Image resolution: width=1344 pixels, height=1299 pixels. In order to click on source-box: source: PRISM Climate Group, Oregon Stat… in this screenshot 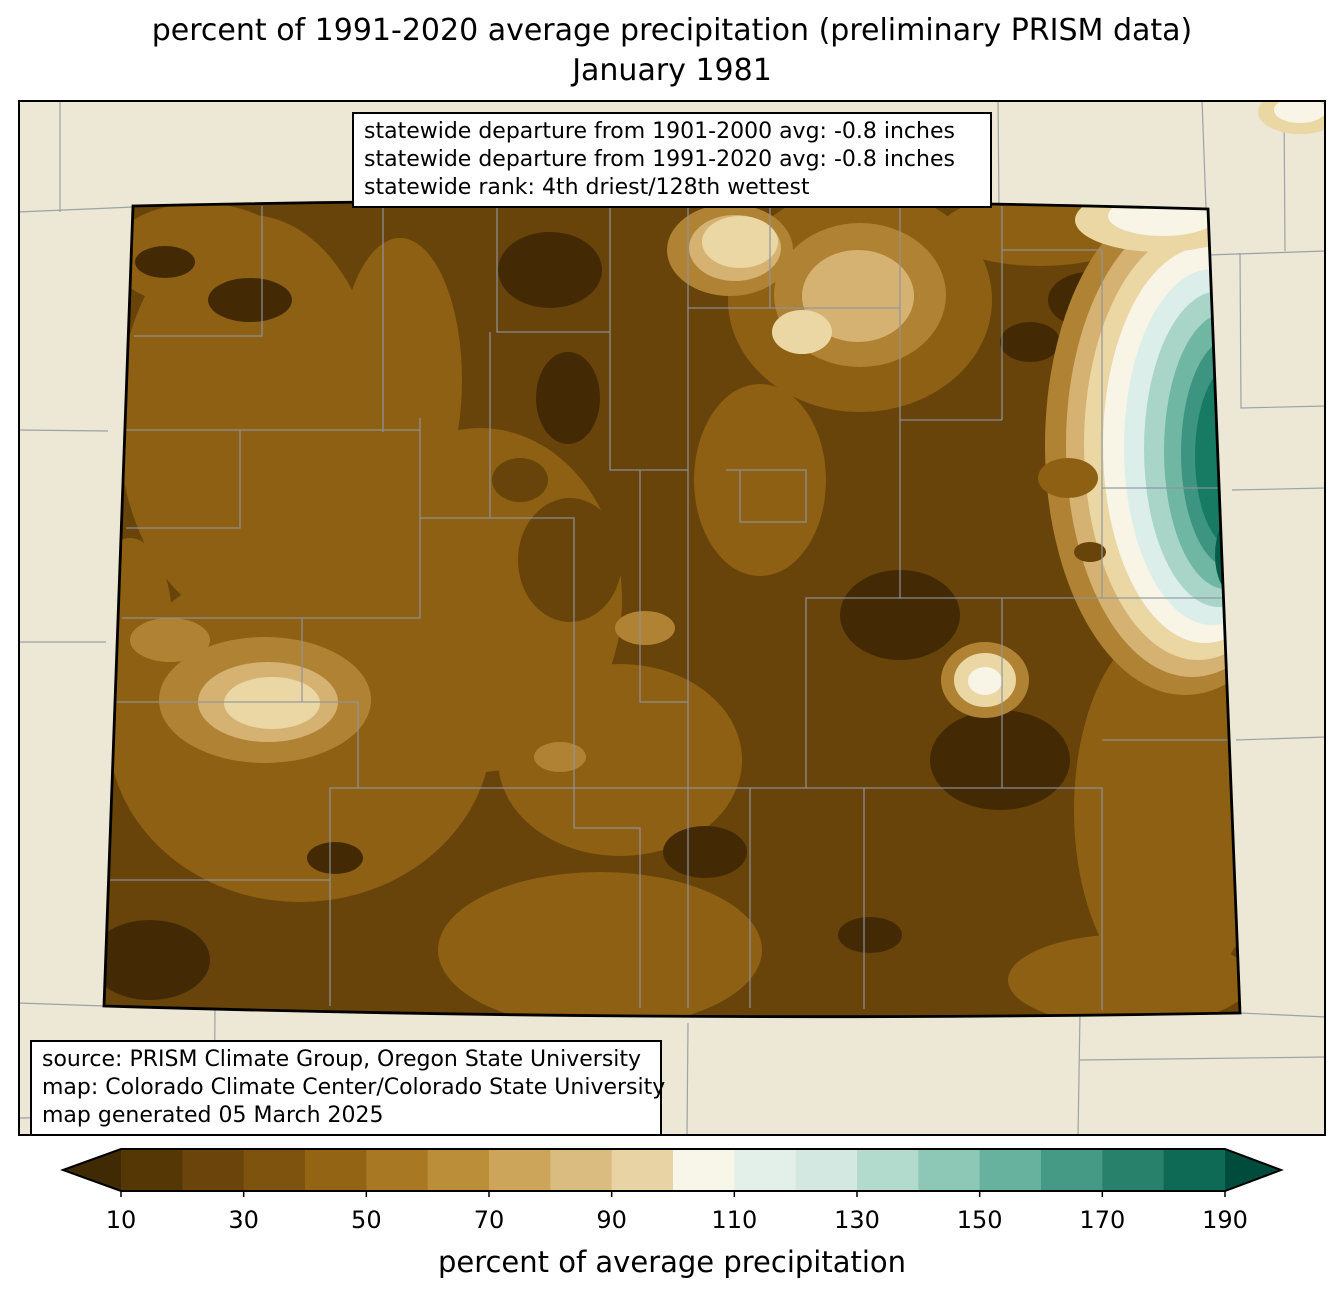, I will do `click(348, 1088)`.